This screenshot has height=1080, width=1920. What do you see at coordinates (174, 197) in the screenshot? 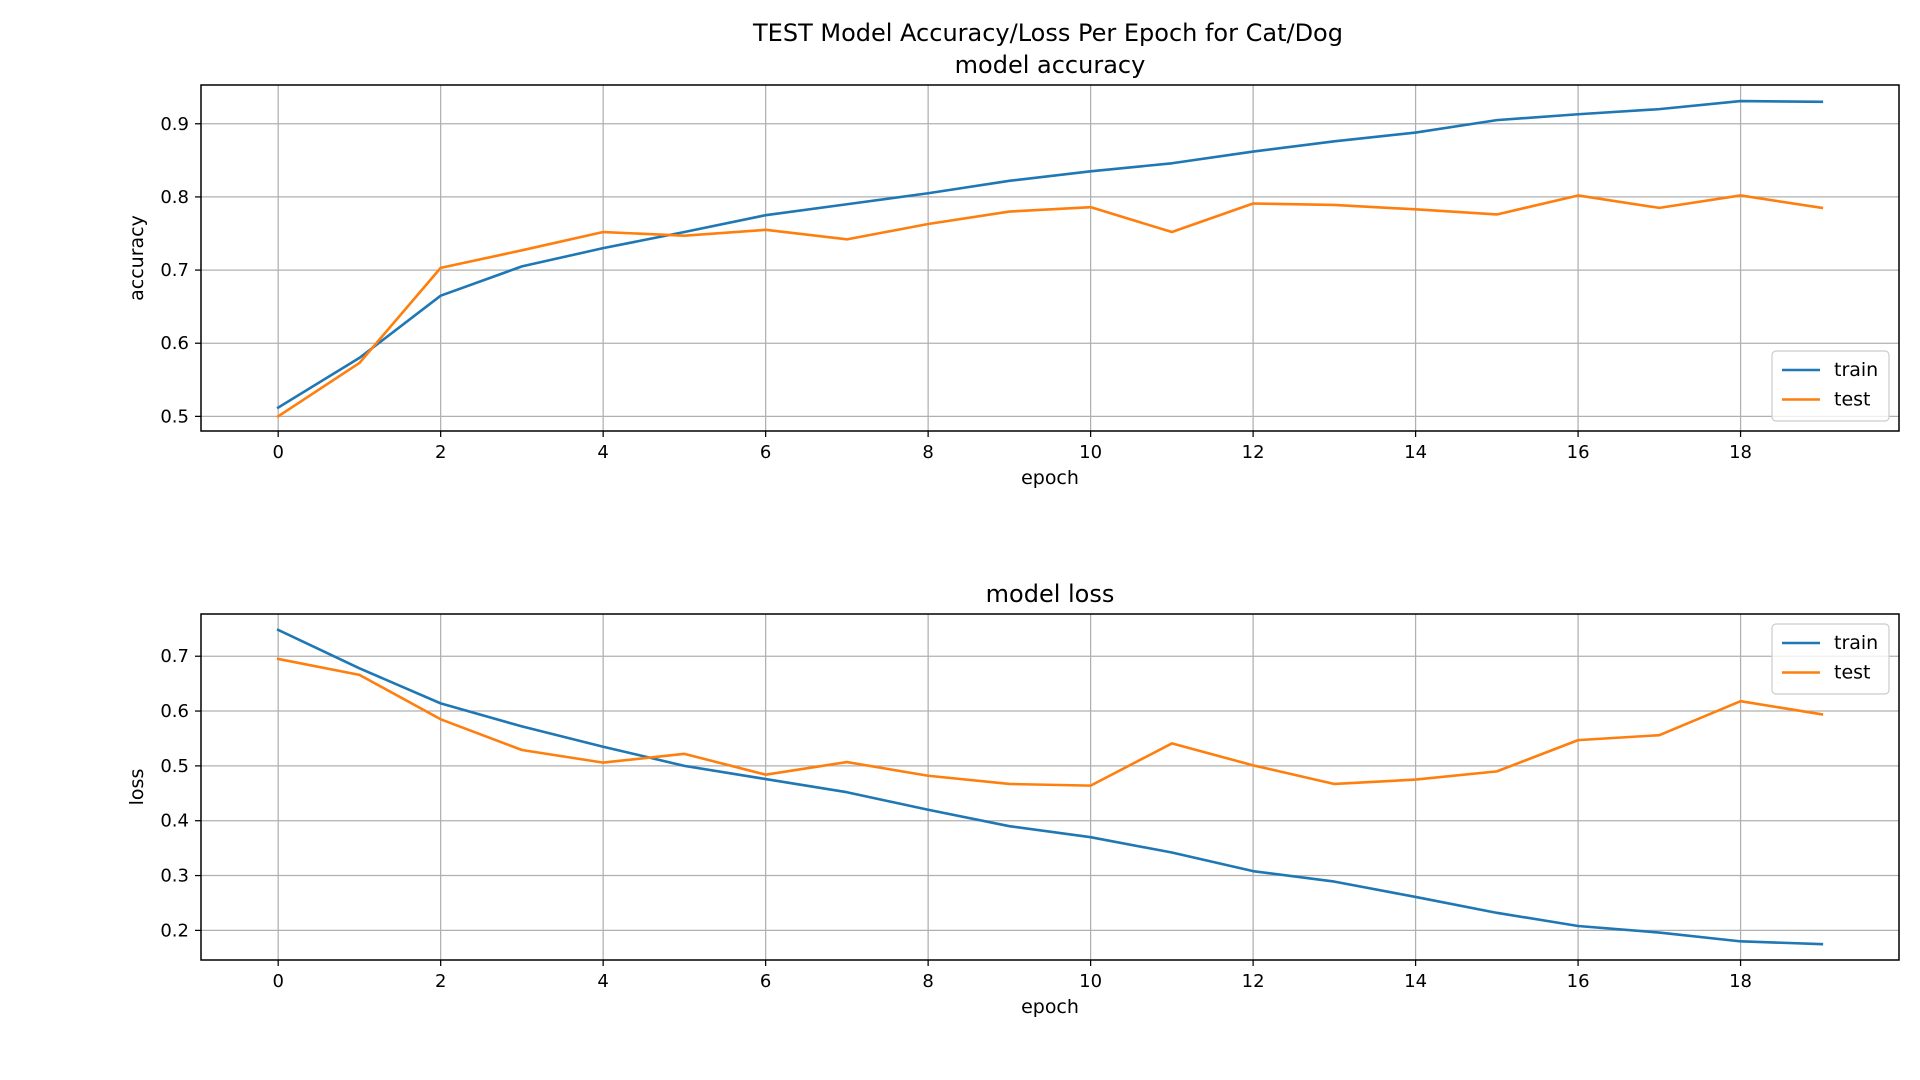
I see `y-tick-label: 0.8` at bounding box center [174, 197].